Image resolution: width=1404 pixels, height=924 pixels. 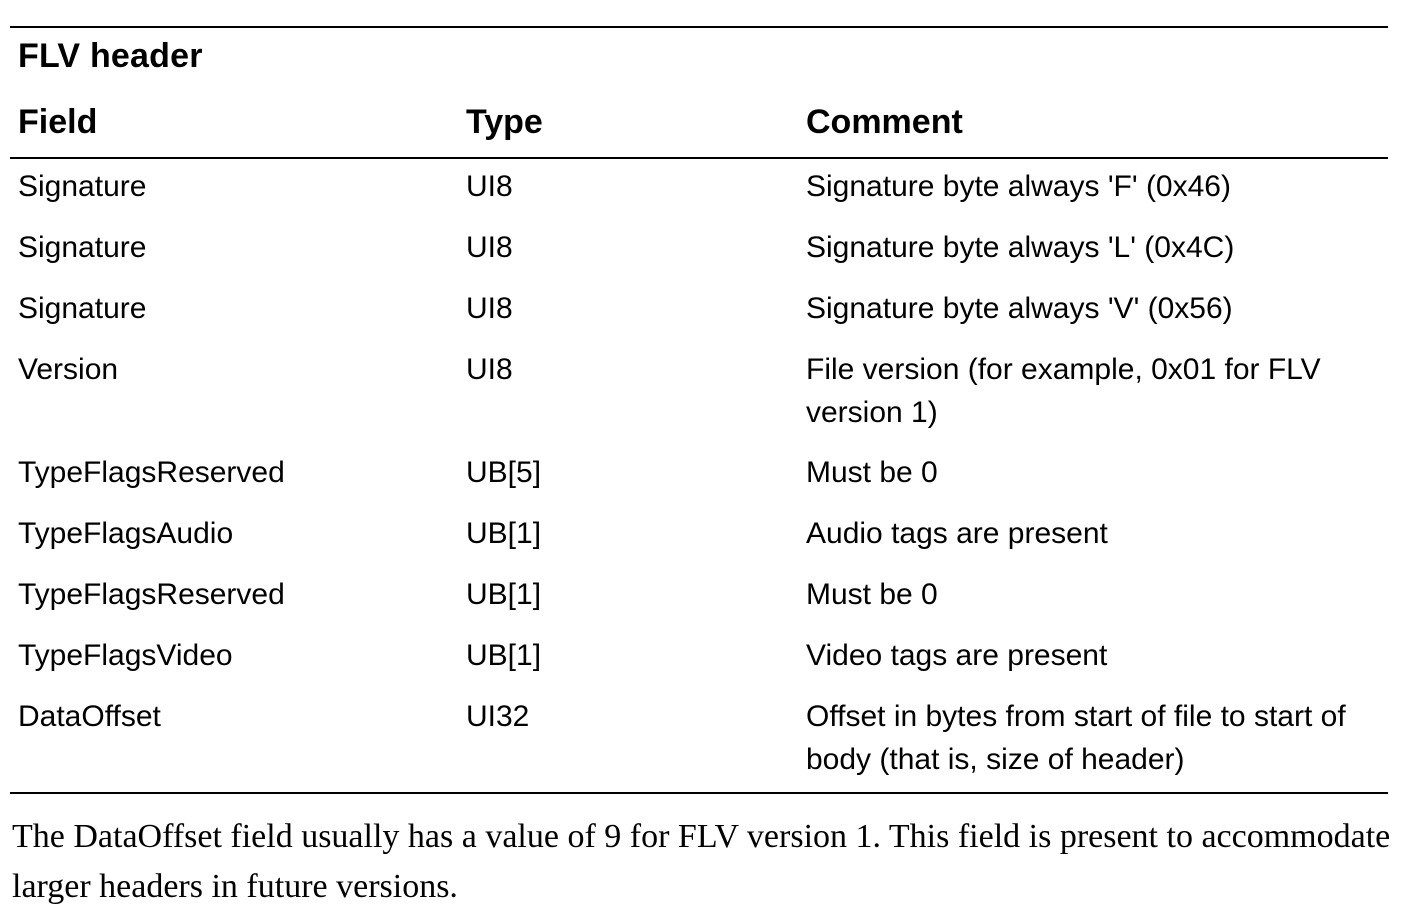 What do you see at coordinates (504, 472) in the screenshot?
I see `type-cell: UB[5]` at bounding box center [504, 472].